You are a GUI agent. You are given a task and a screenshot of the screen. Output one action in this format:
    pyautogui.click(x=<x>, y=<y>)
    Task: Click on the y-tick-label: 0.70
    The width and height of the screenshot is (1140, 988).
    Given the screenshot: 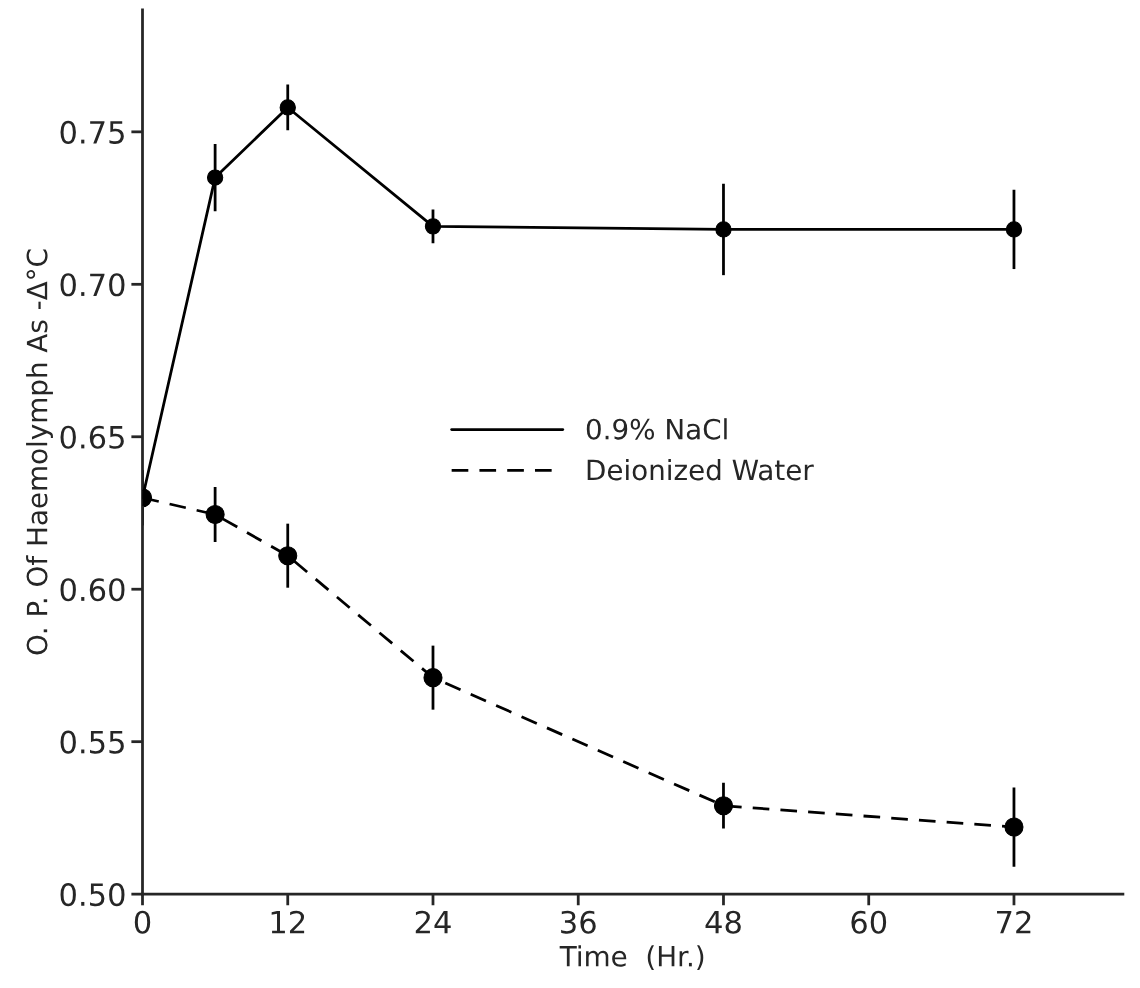 What is the action you would take?
    pyautogui.click(x=92, y=285)
    